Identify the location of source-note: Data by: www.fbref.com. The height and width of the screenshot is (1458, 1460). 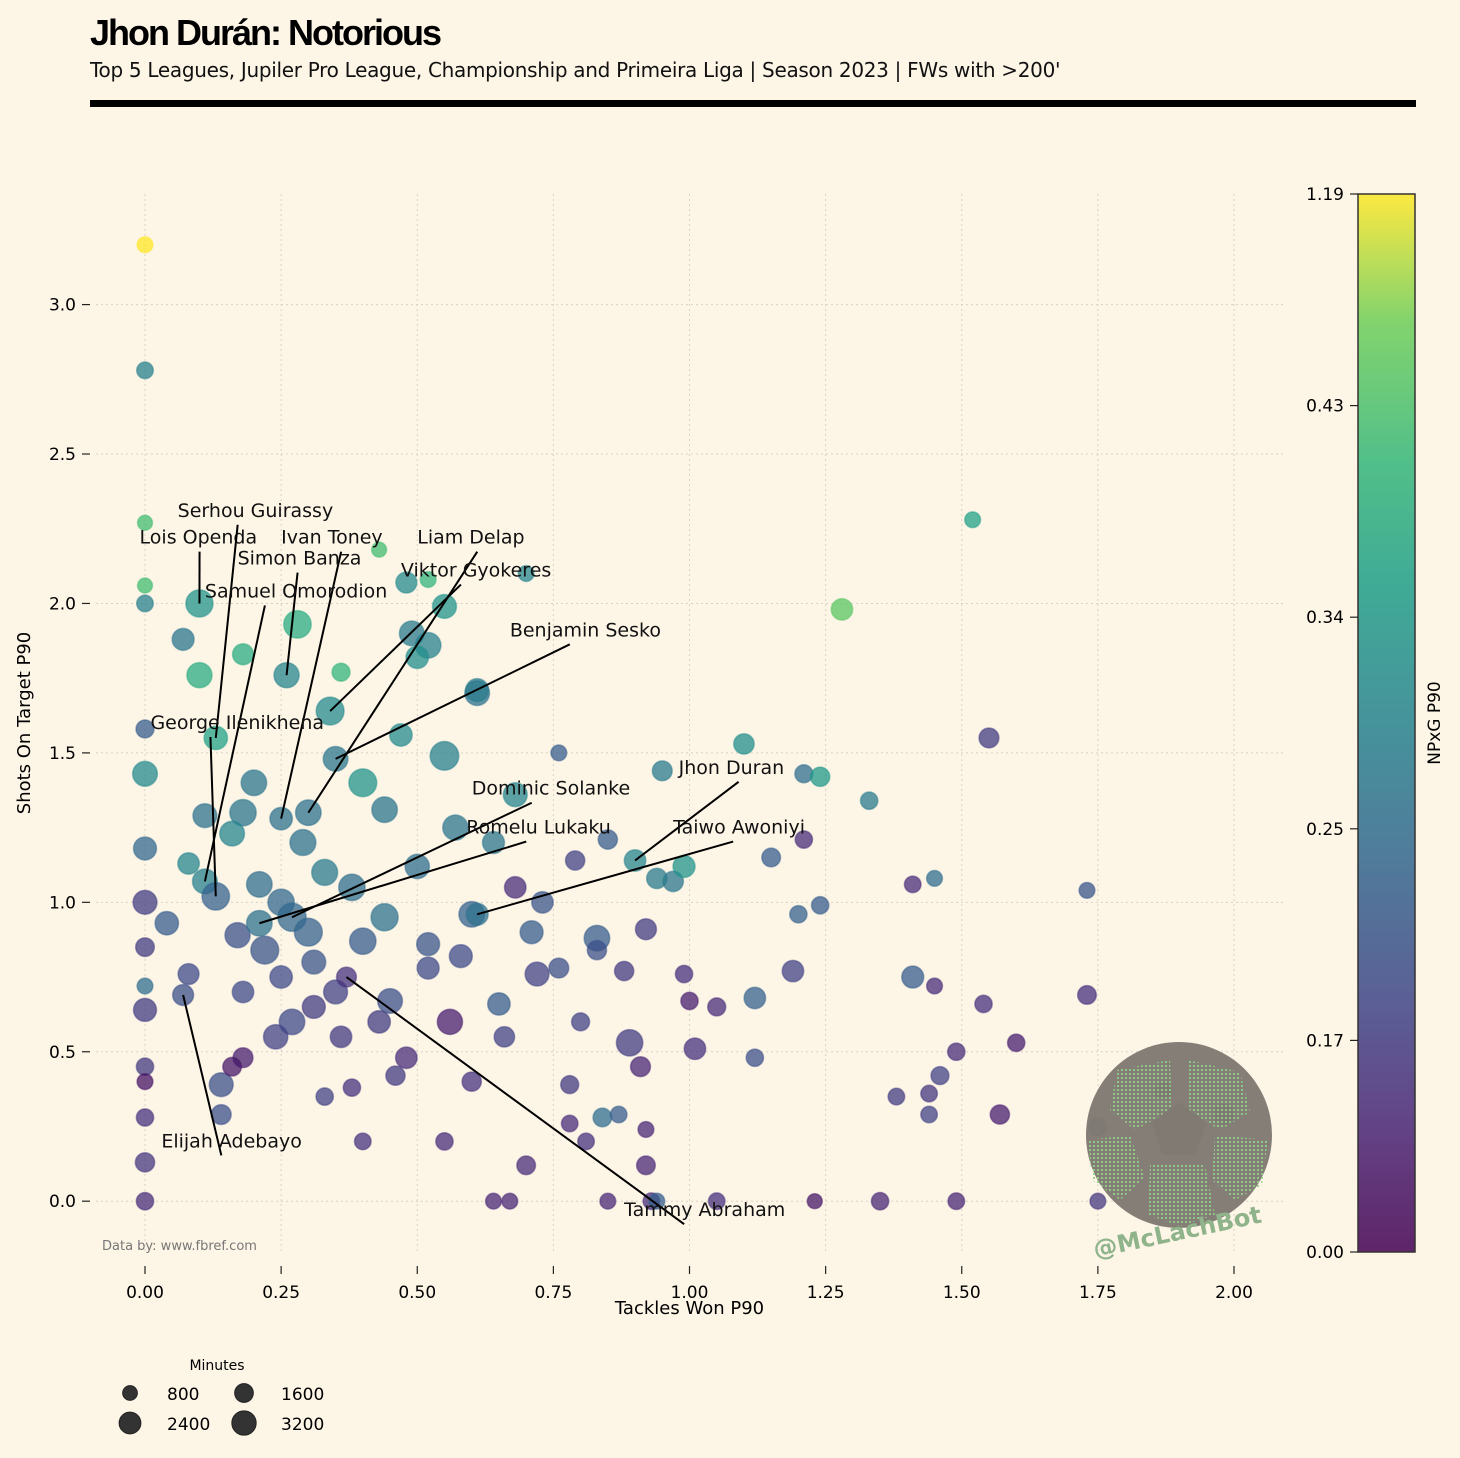
(179, 1246).